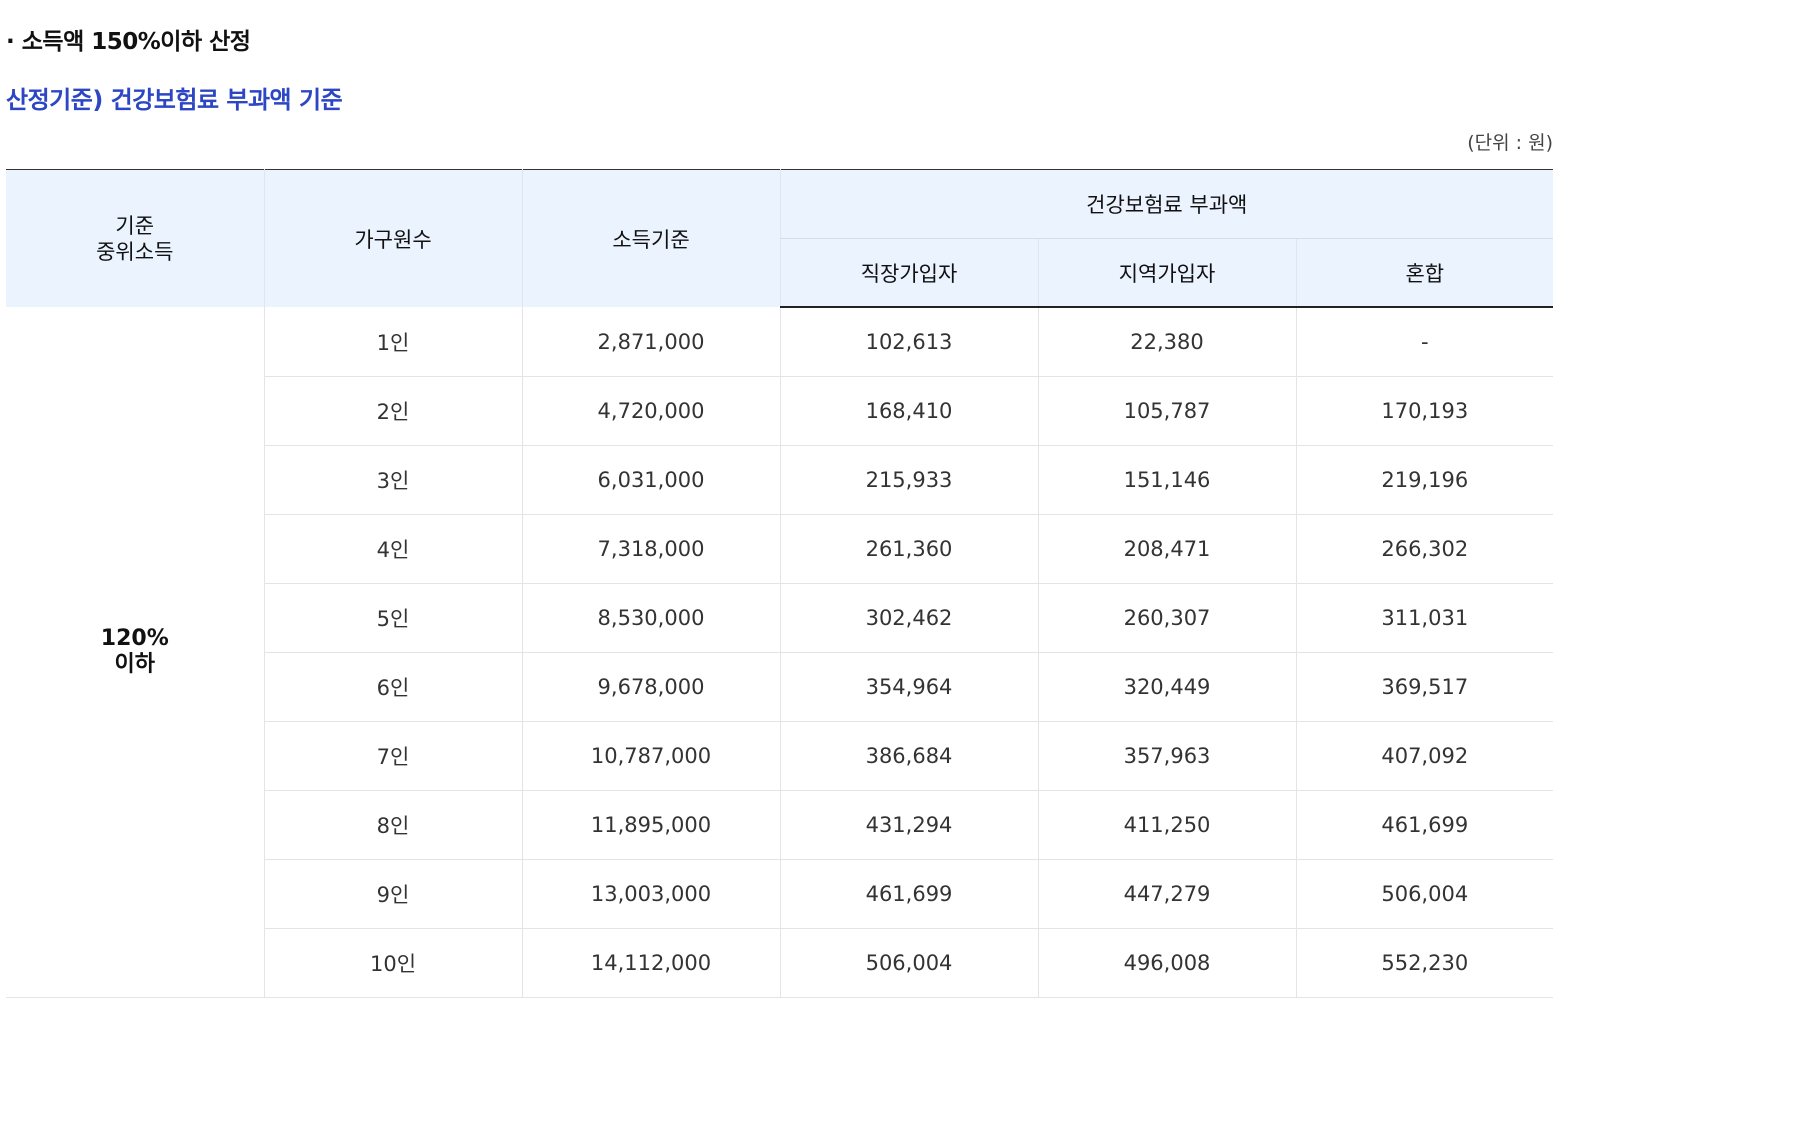 The height and width of the screenshot is (1144, 1798). I want to click on cell-mixed: 461,699, so click(1424, 825).